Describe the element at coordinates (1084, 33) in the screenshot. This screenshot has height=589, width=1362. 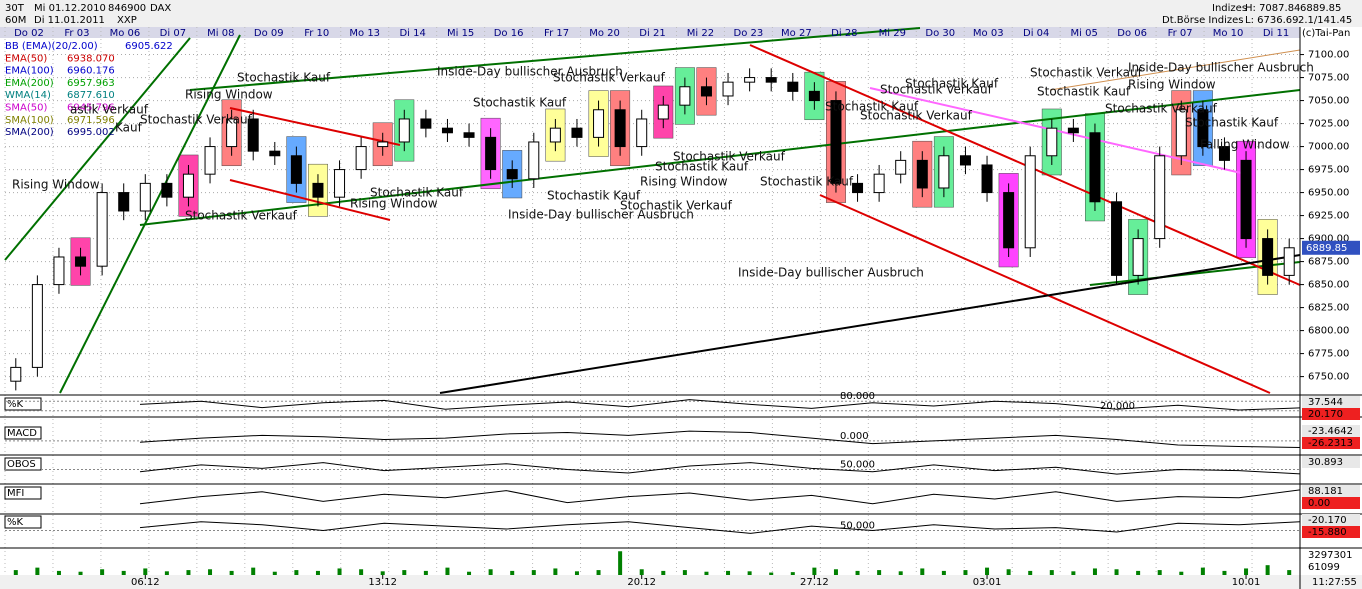
I see `day-label: Mi 05` at that location.